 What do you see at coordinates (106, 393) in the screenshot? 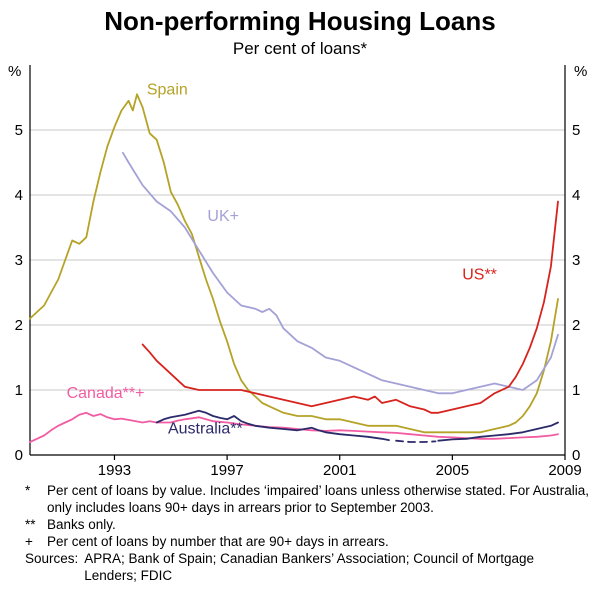
I see `series-canada-label: Canada**+` at bounding box center [106, 393].